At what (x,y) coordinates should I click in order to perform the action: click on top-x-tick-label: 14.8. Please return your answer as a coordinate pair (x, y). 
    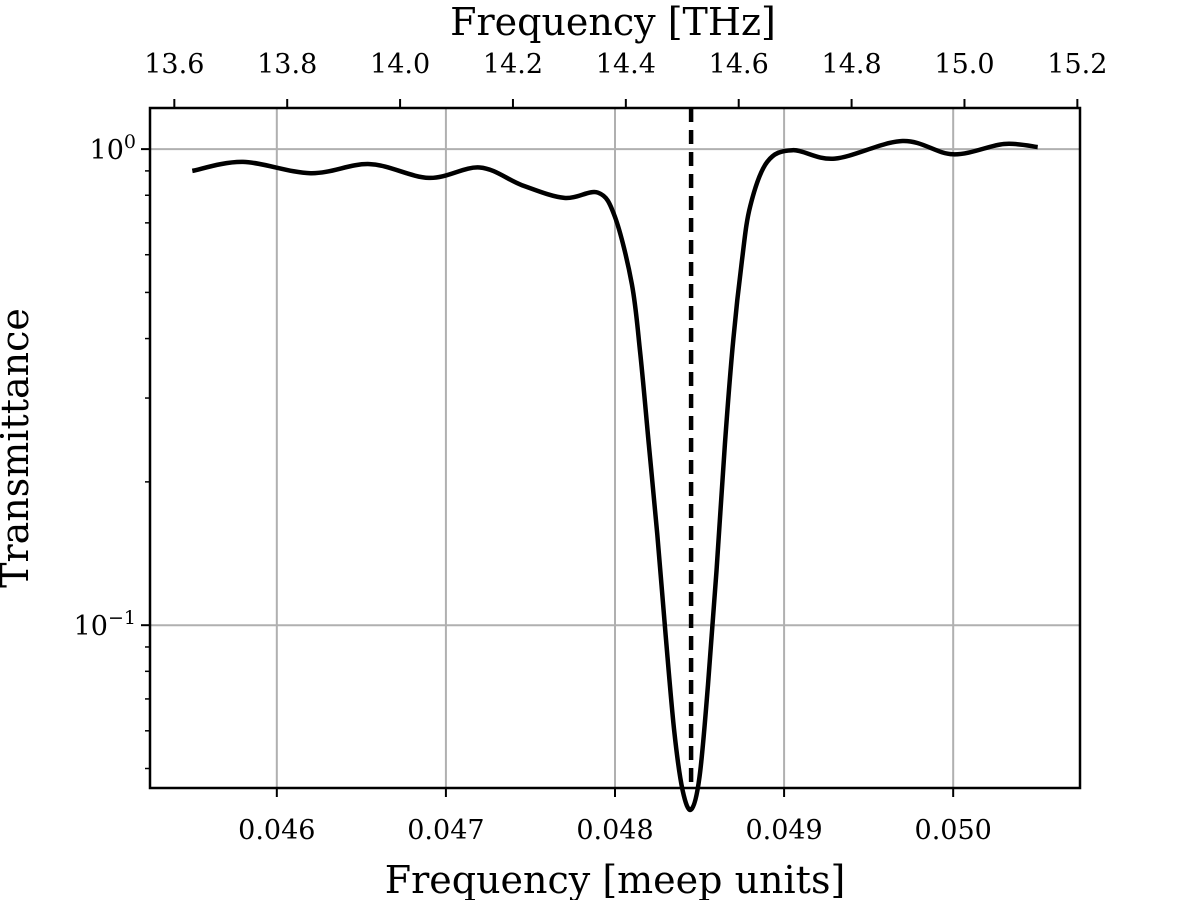
    Looking at the image, I should click on (852, 64).